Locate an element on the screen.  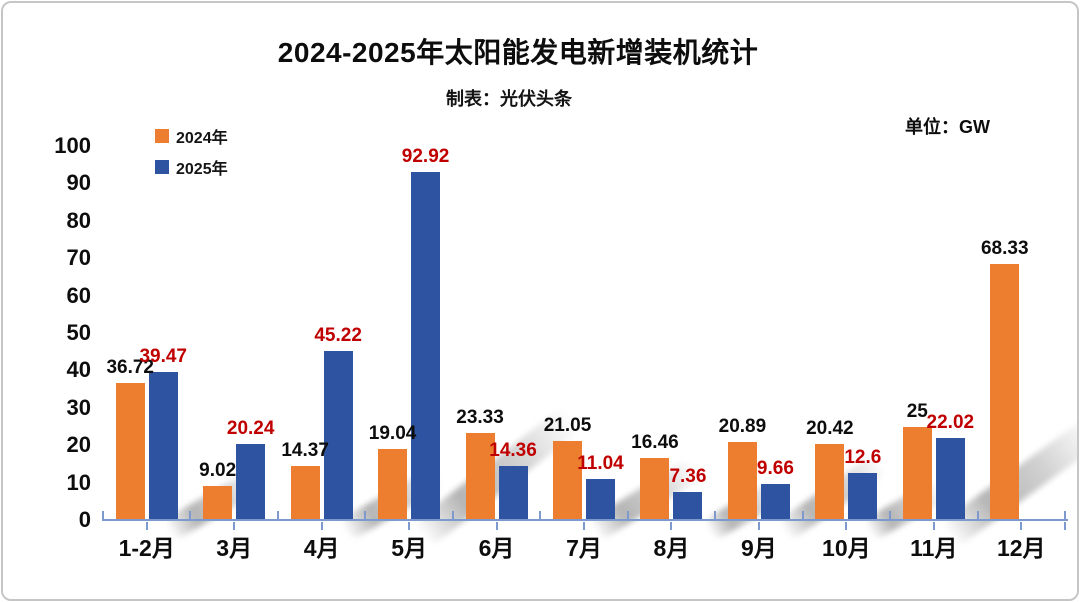
value-label-2025年: 45.22 is located at coordinates (338, 335).